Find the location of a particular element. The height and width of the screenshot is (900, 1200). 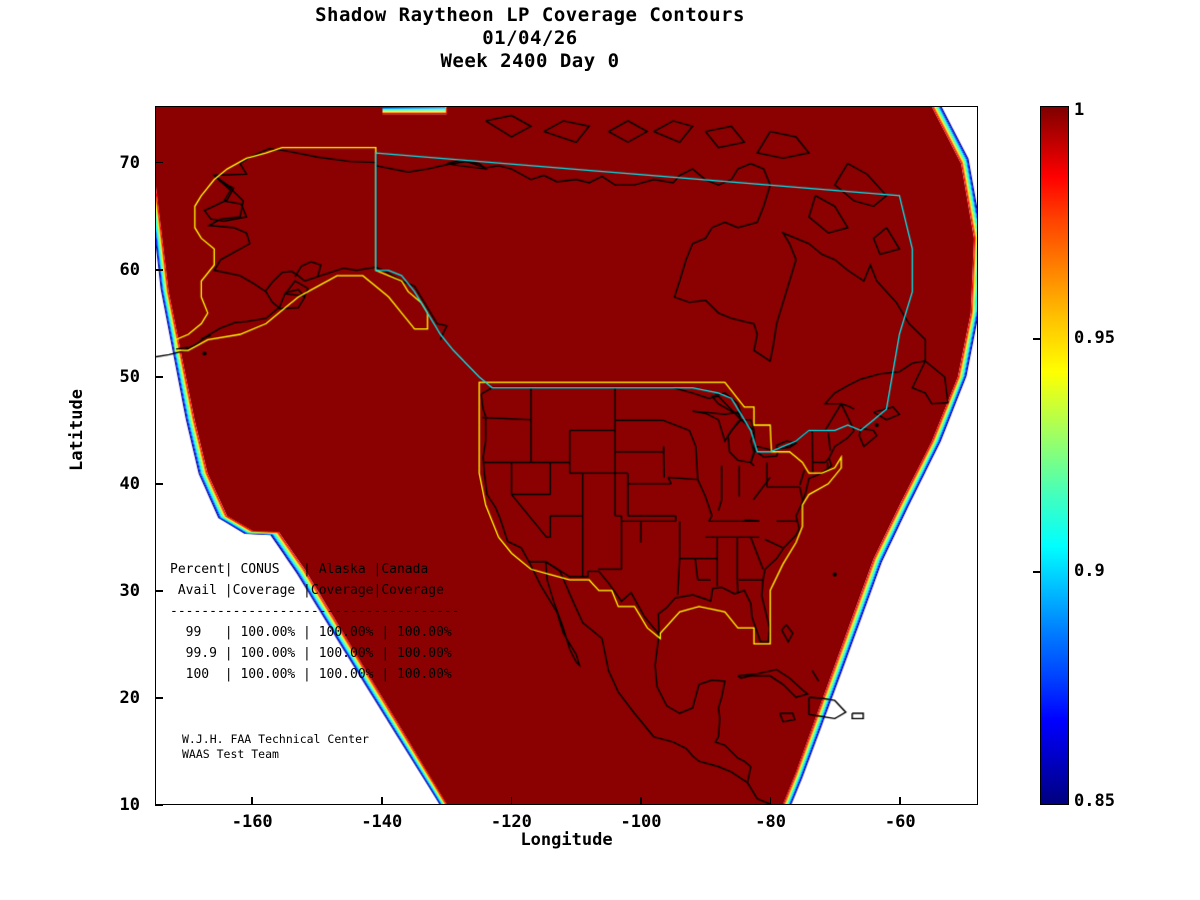

attribution-line-1: W.J.H. FAA Technical Center is located at coordinates (275, 739).